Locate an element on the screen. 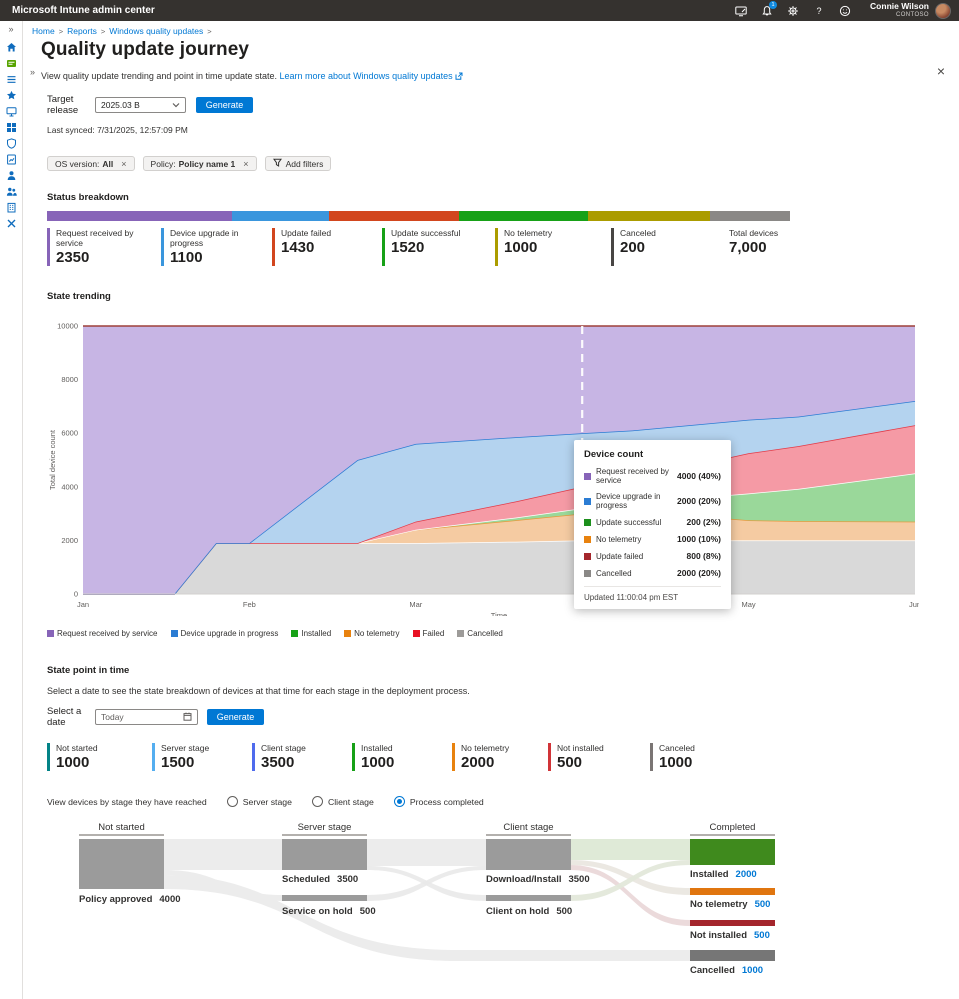  generate-button: Generate is located at coordinates (224, 105).